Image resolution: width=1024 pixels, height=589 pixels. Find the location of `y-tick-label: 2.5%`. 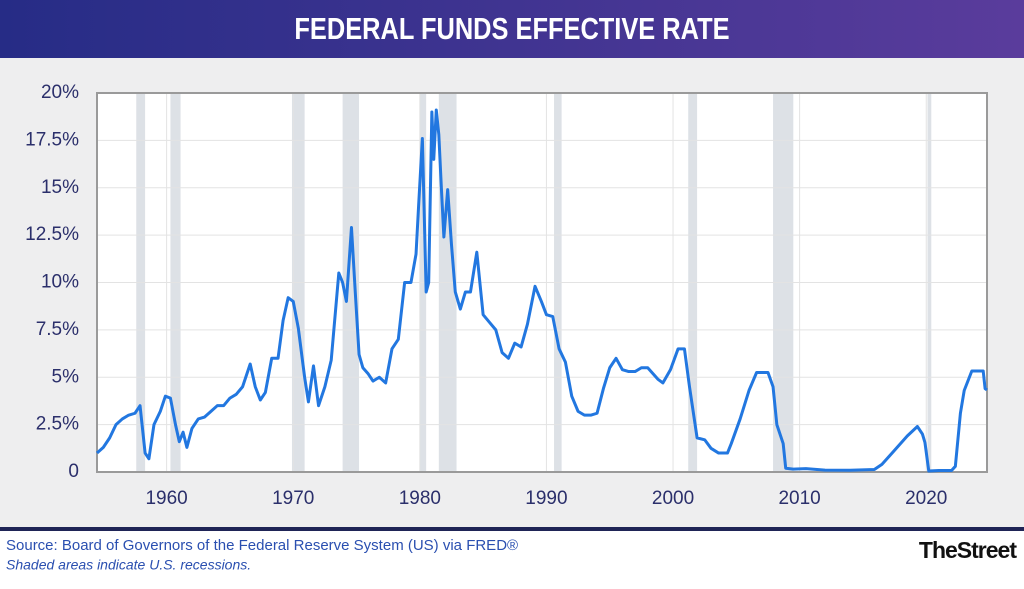

y-tick-label: 2.5% is located at coordinates (57, 424).